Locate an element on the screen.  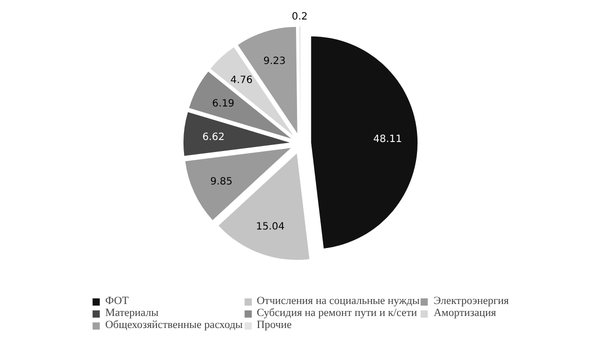
data-label: 0.2 is located at coordinates (300, 16).